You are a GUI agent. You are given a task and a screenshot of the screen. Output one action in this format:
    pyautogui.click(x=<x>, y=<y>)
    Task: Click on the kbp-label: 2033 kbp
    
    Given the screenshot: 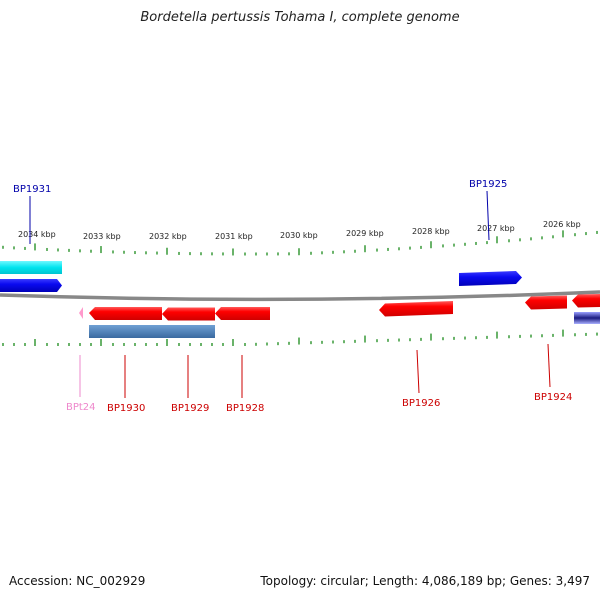 What is the action you would take?
    pyautogui.click(x=102, y=236)
    